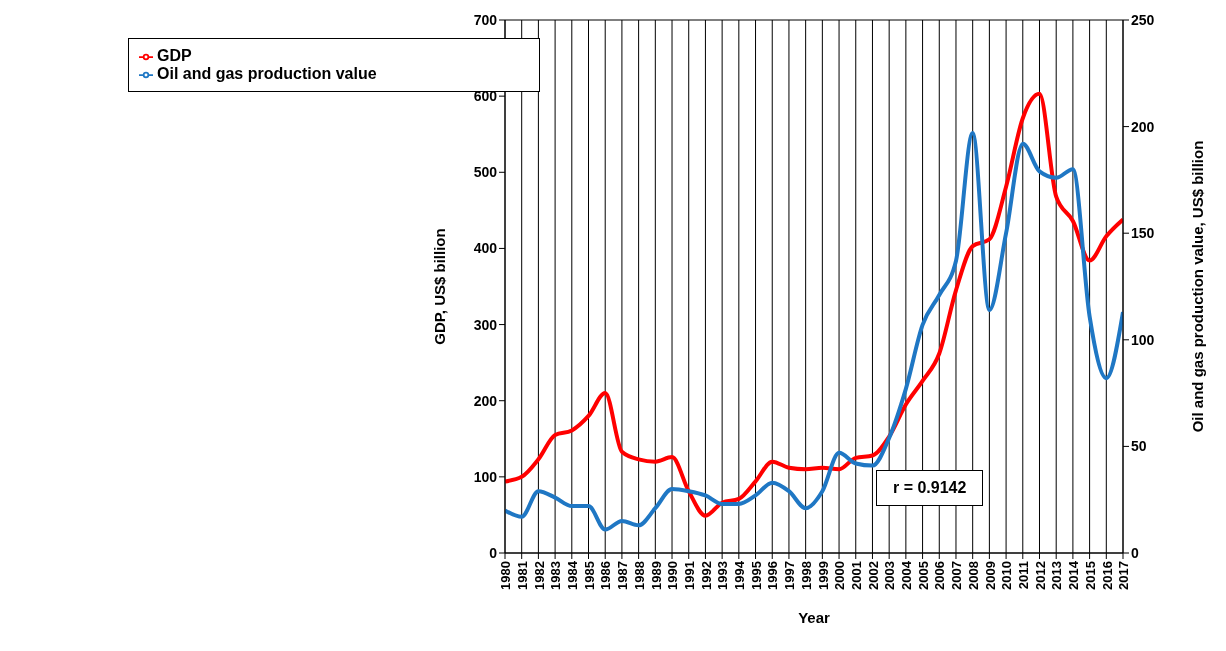 Image resolution: width=1226 pixels, height=651 pixels. Describe the element at coordinates (267, 73) in the screenshot. I see `legend-label: Oil and gas production value` at that location.